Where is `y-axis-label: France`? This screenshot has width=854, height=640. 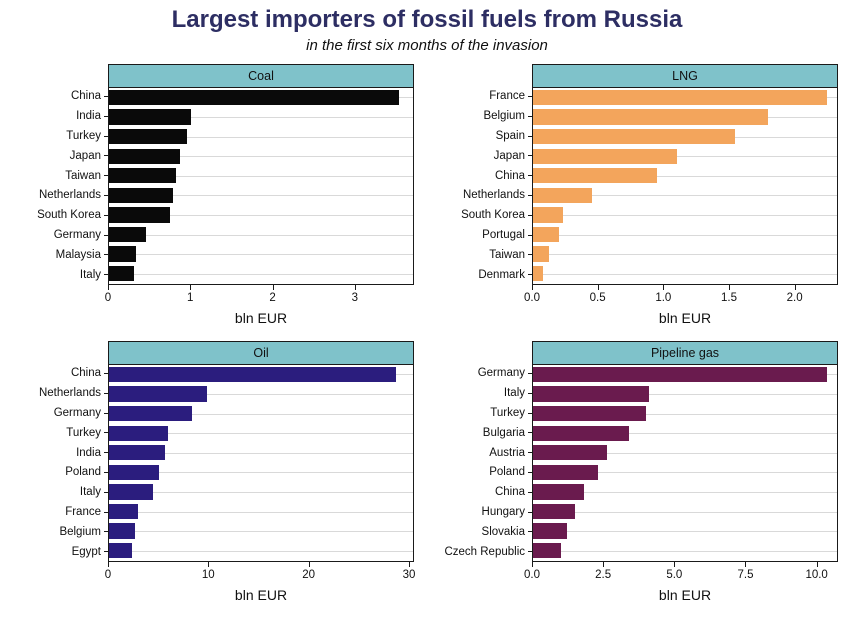
y-axis-label: France is located at coordinates (486, 97).